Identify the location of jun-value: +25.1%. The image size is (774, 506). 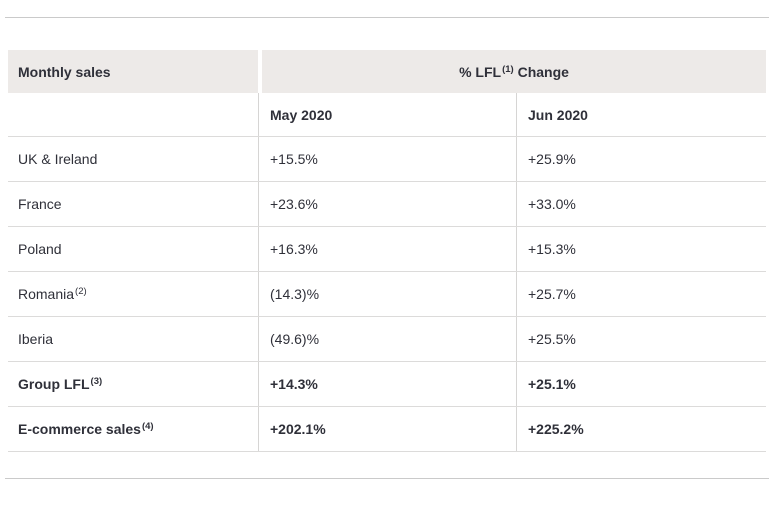
(552, 384).